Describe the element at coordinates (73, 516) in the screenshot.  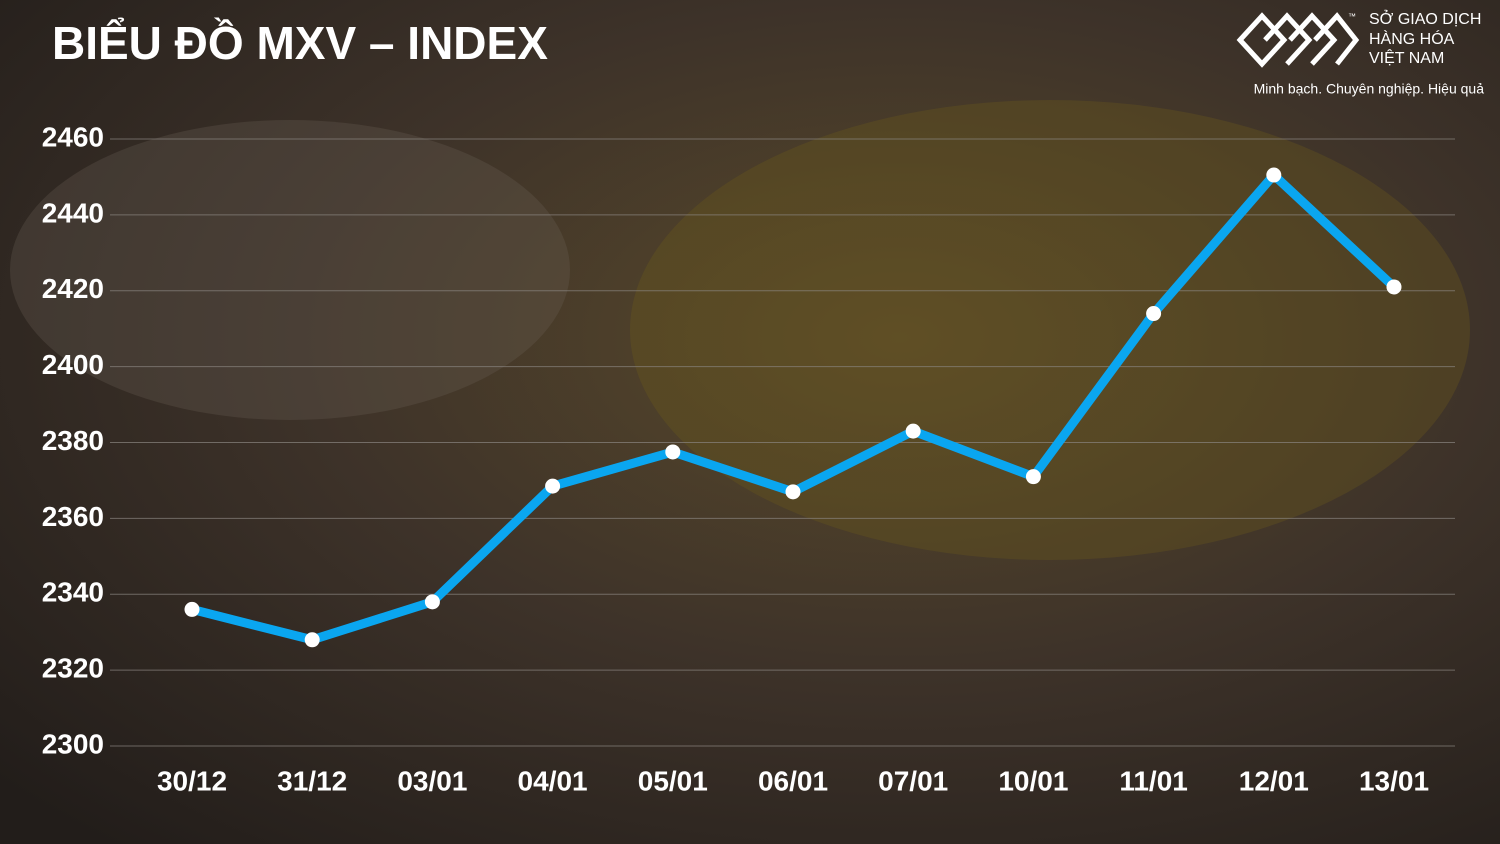
I see `y-tick-label: 2360` at that location.